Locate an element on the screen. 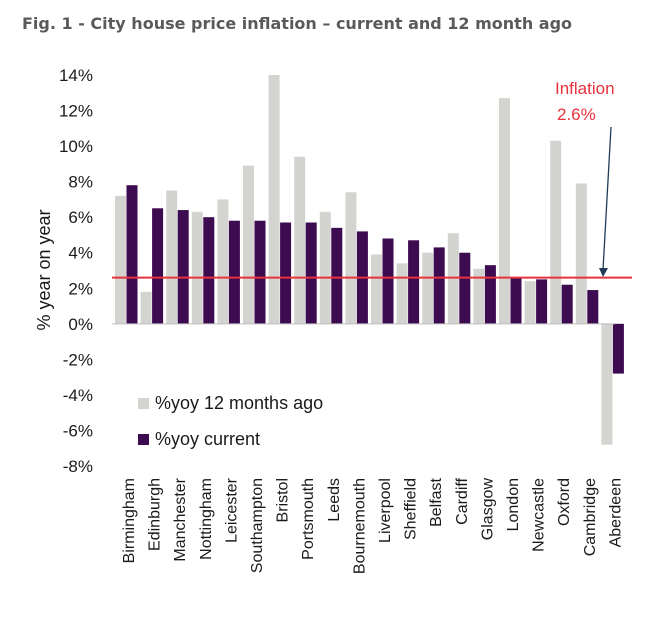 Image resolution: width=660 pixels, height=623 pixels. x-category-label: Edinburgh is located at coordinates (155, 514).